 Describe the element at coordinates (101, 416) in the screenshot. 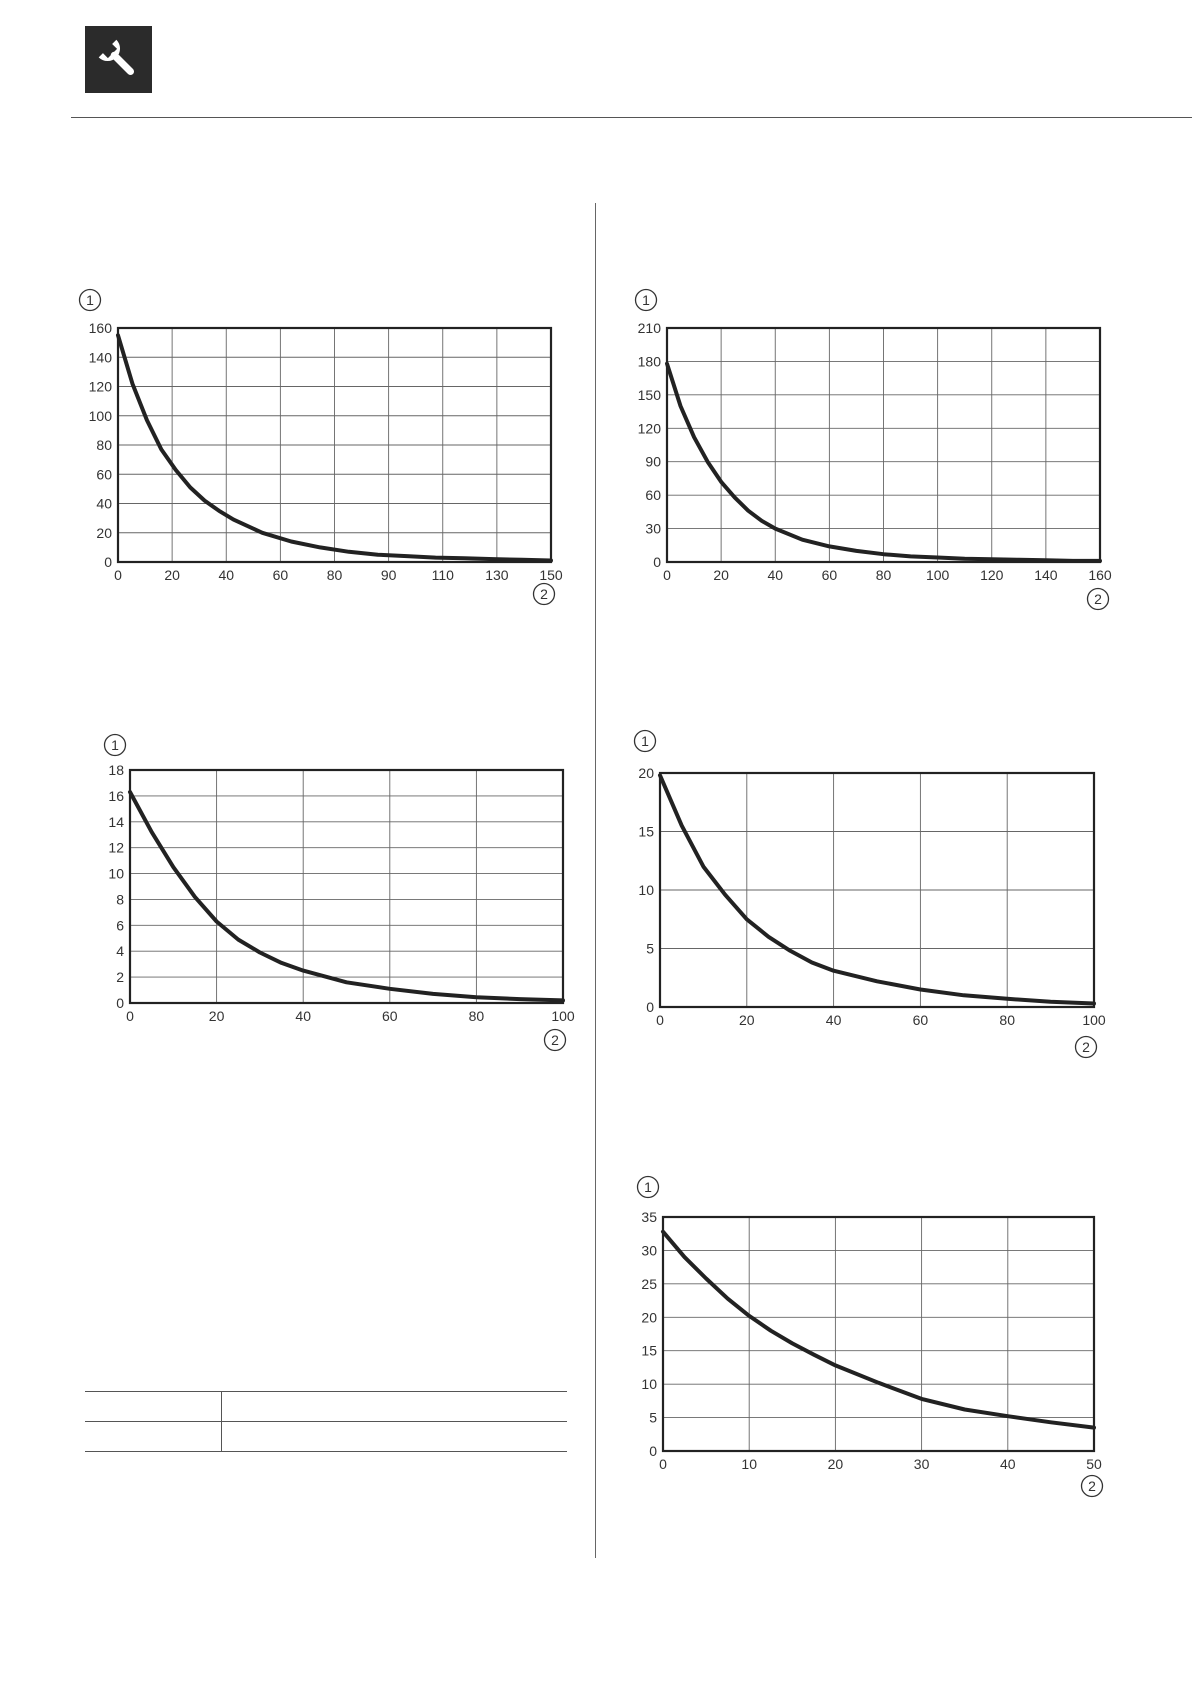

I see `chart-1-y-tick-label: 100` at that location.